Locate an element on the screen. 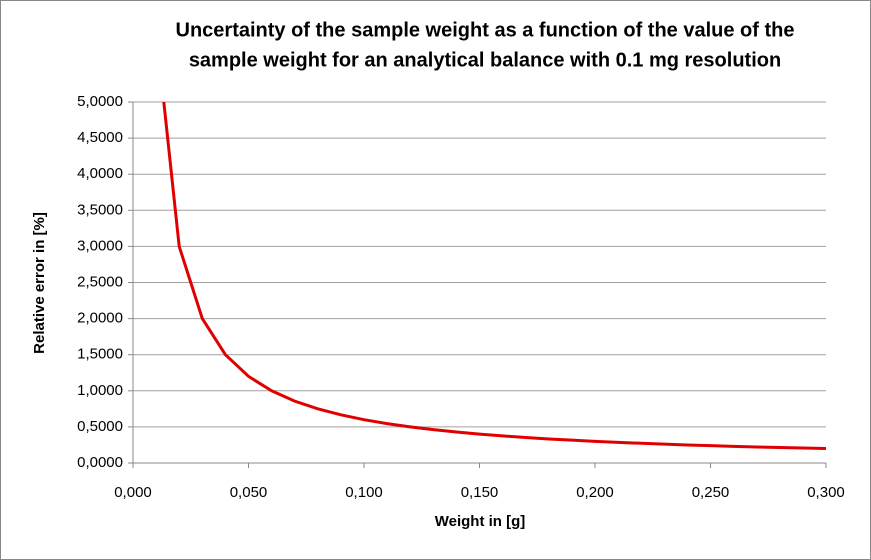  x-tick-label: 0,100 is located at coordinates (364, 492).